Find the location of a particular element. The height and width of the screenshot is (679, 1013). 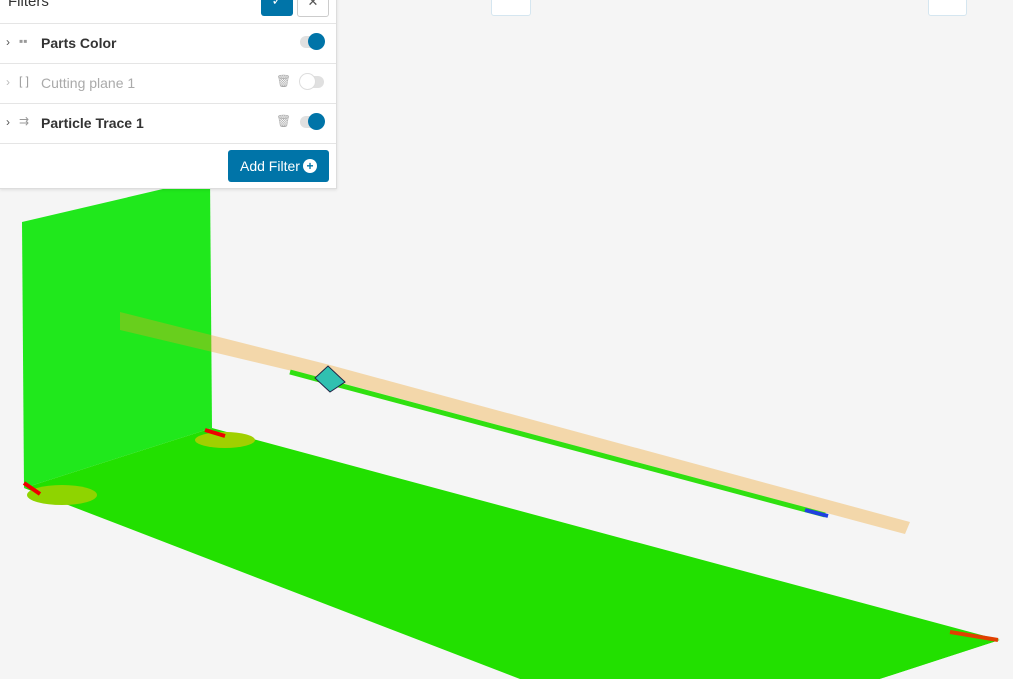

rod is located at coordinates (557, 443).